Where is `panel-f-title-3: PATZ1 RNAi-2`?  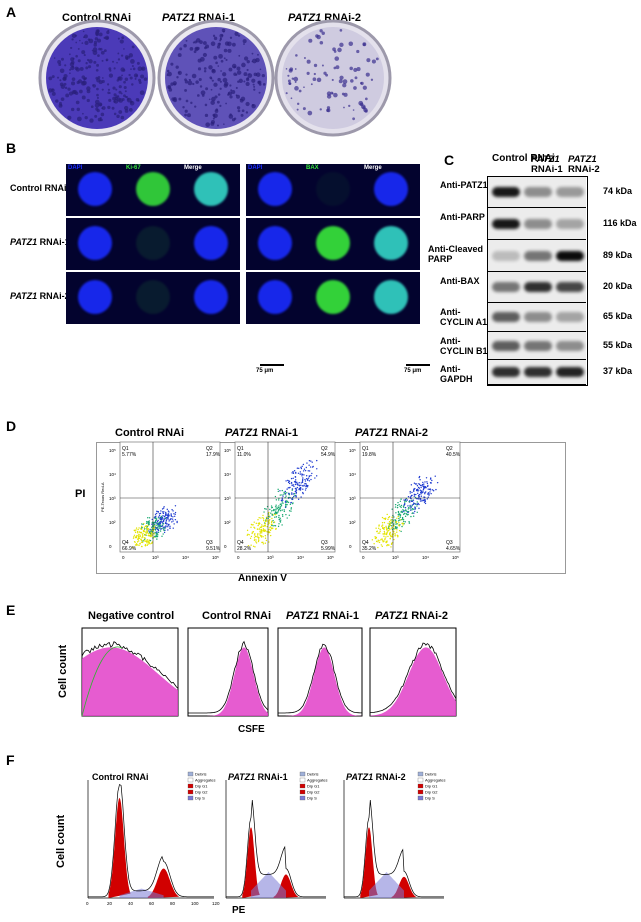 panel-f-title-3: PATZ1 RNAi-2 is located at coordinates (376, 777).